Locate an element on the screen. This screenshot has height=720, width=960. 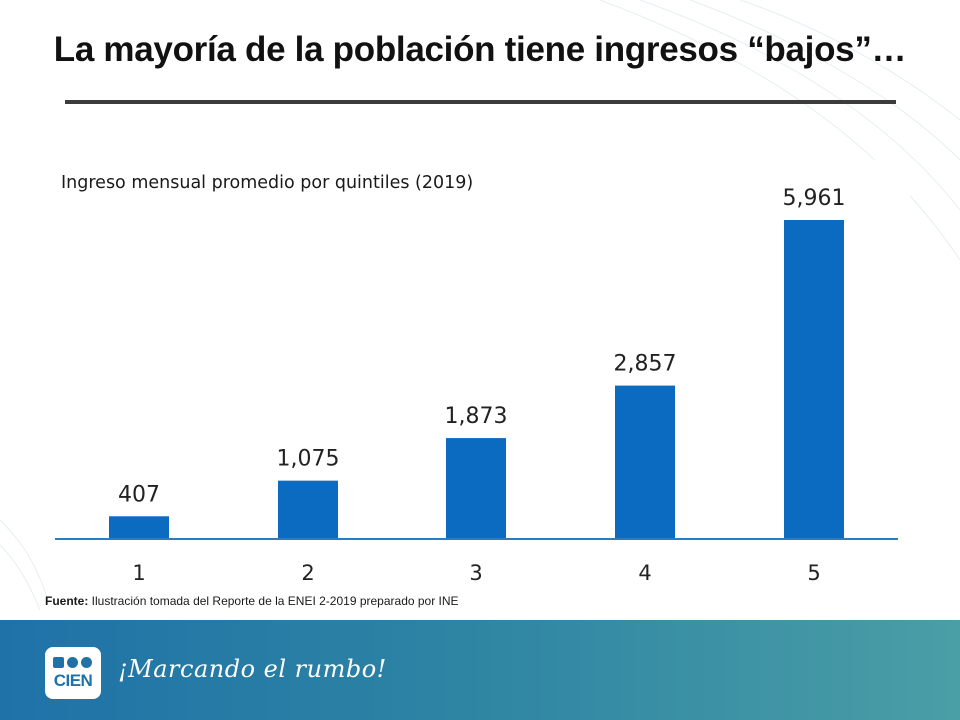
x-tick-label-5: 5 is located at coordinates (813, 573).